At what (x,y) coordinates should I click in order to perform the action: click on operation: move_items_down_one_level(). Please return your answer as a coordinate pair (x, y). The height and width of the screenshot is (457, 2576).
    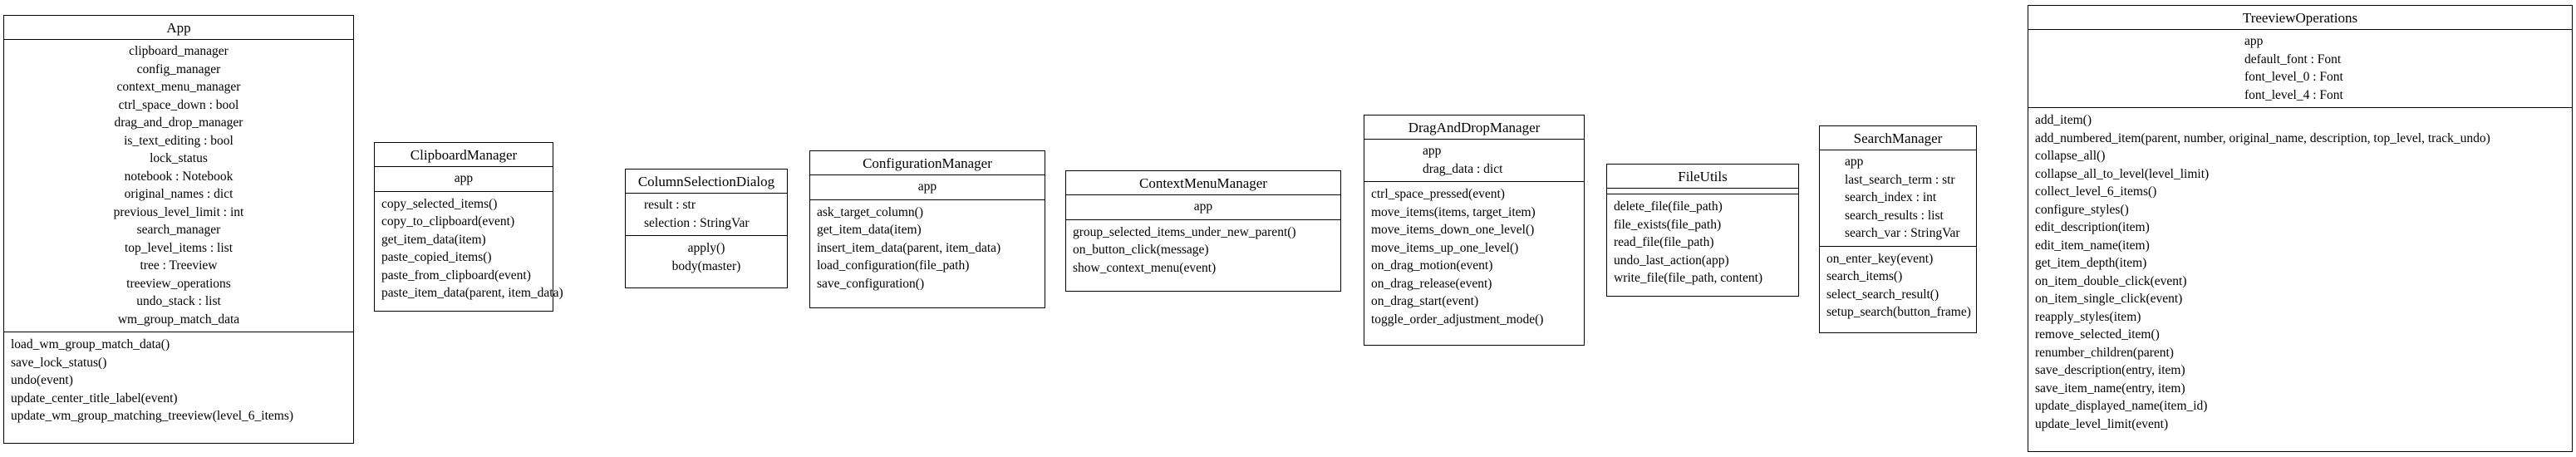
    Looking at the image, I should click on (1453, 230).